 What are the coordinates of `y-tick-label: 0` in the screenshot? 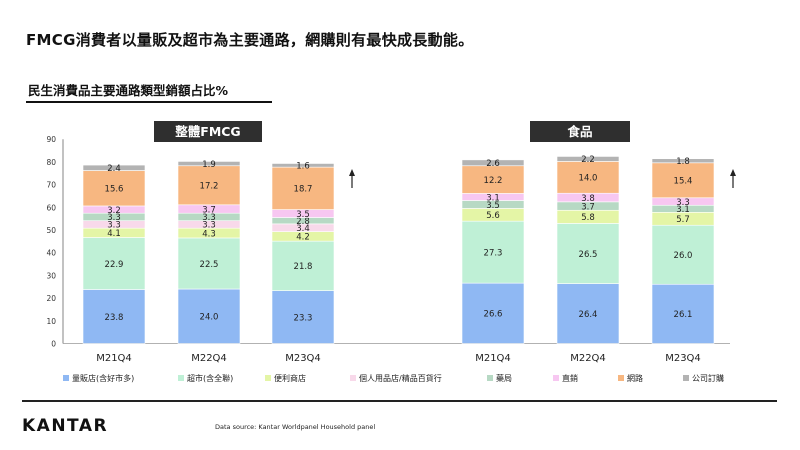 It's located at (53, 344).